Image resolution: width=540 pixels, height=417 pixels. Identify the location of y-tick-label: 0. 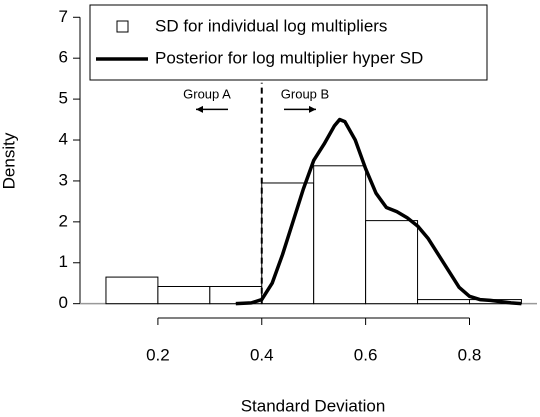
(63, 302).